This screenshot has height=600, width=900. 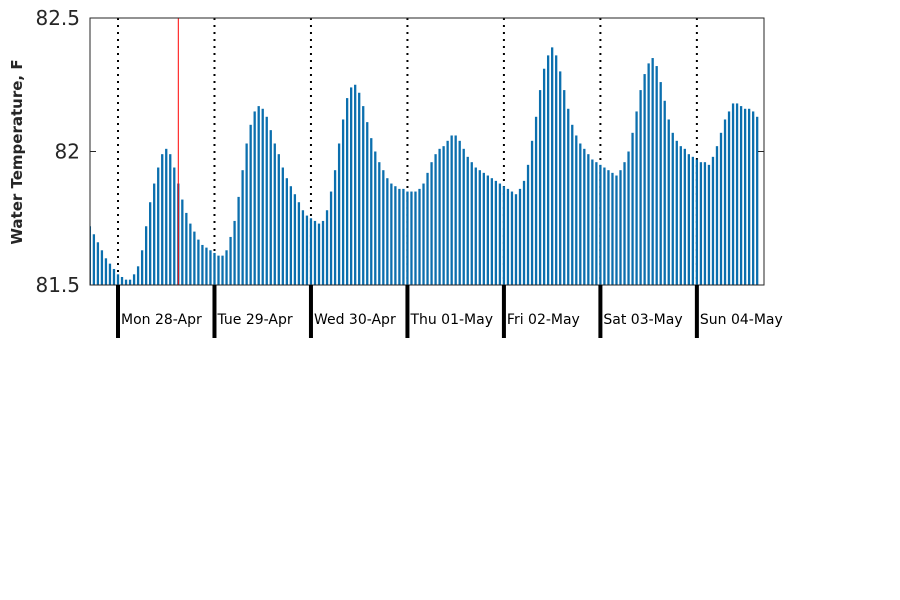 I want to click on y-axis-label: Water Temperature, F, so click(x=17, y=151).